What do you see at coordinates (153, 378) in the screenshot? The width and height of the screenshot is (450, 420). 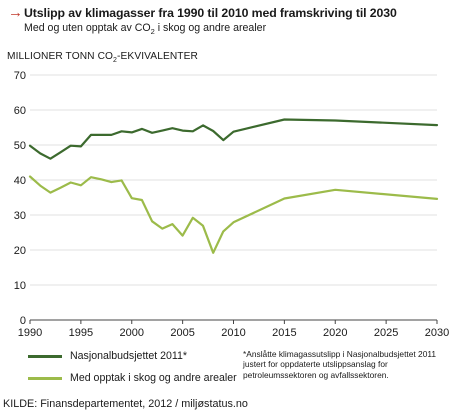 I see `legend-label: Med opptak i skog og andre arealer` at bounding box center [153, 378].